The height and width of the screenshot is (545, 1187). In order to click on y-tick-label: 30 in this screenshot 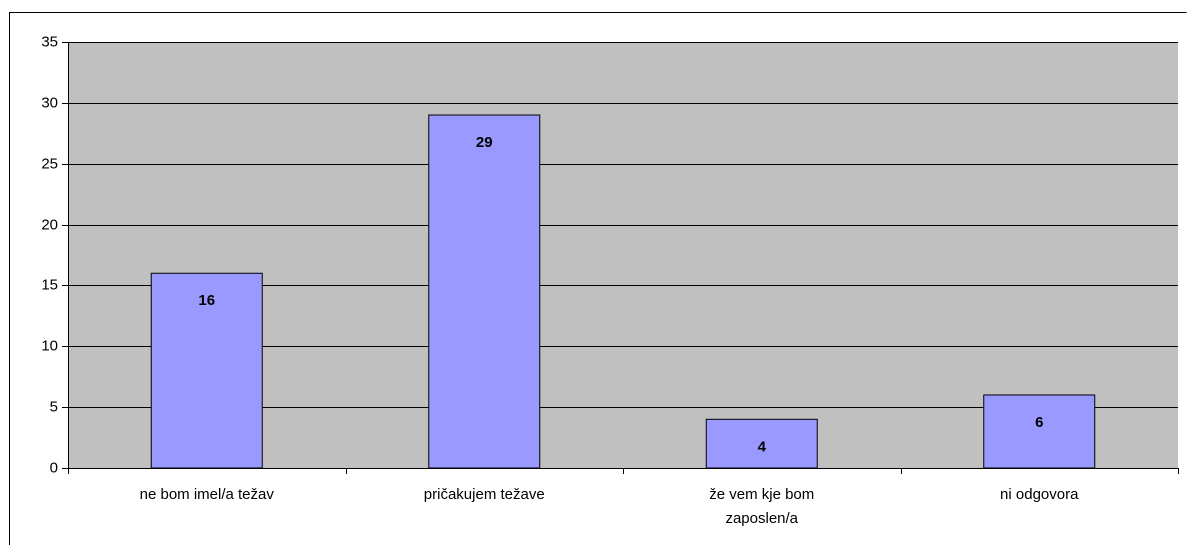, I will do `click(49, 102)`.